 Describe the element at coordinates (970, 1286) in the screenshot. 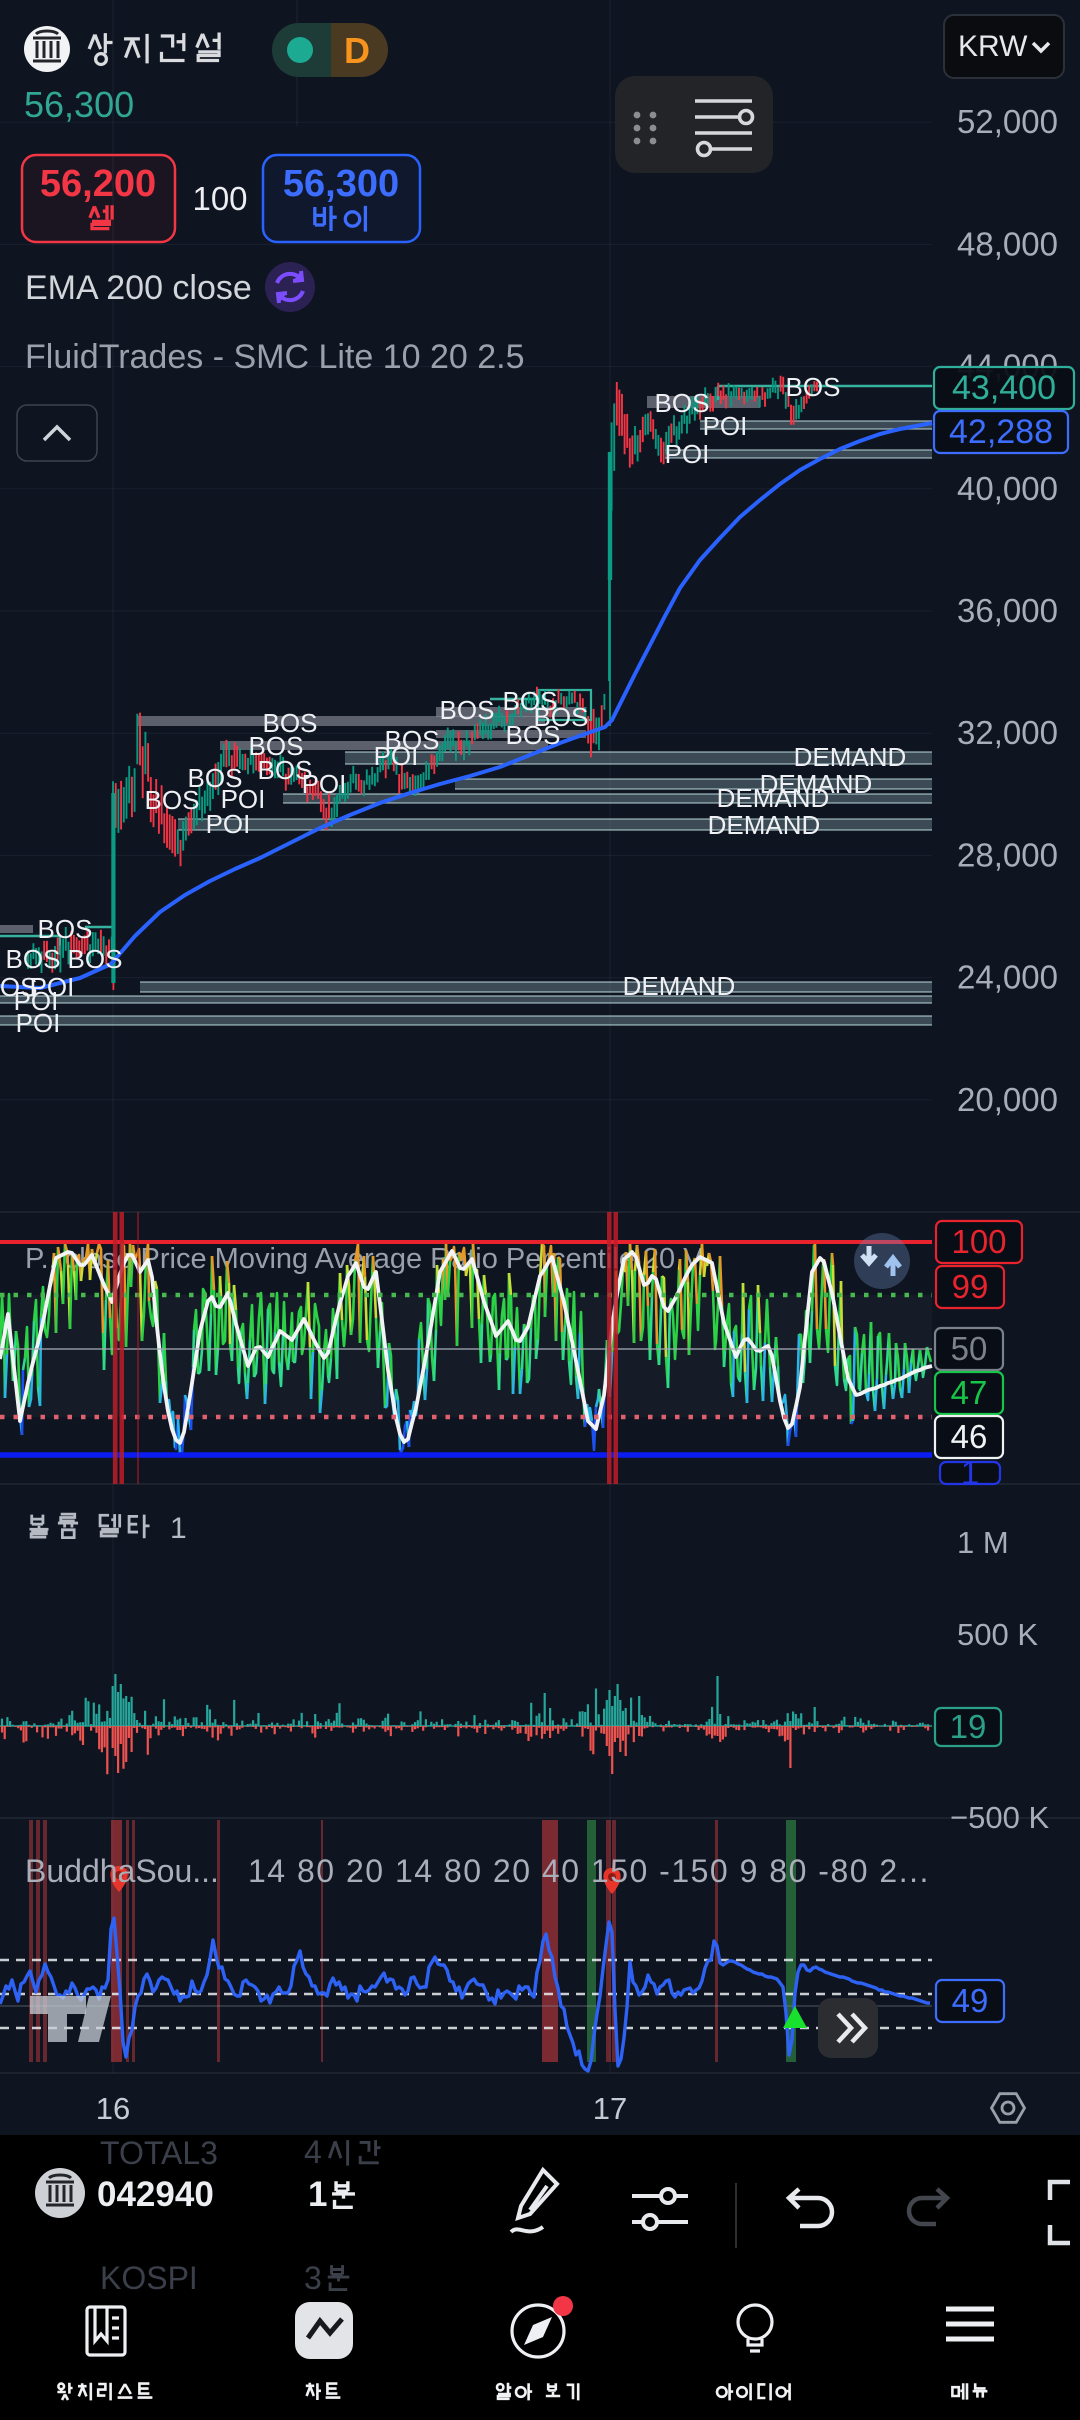

I see `svg-text: 99` at that location.